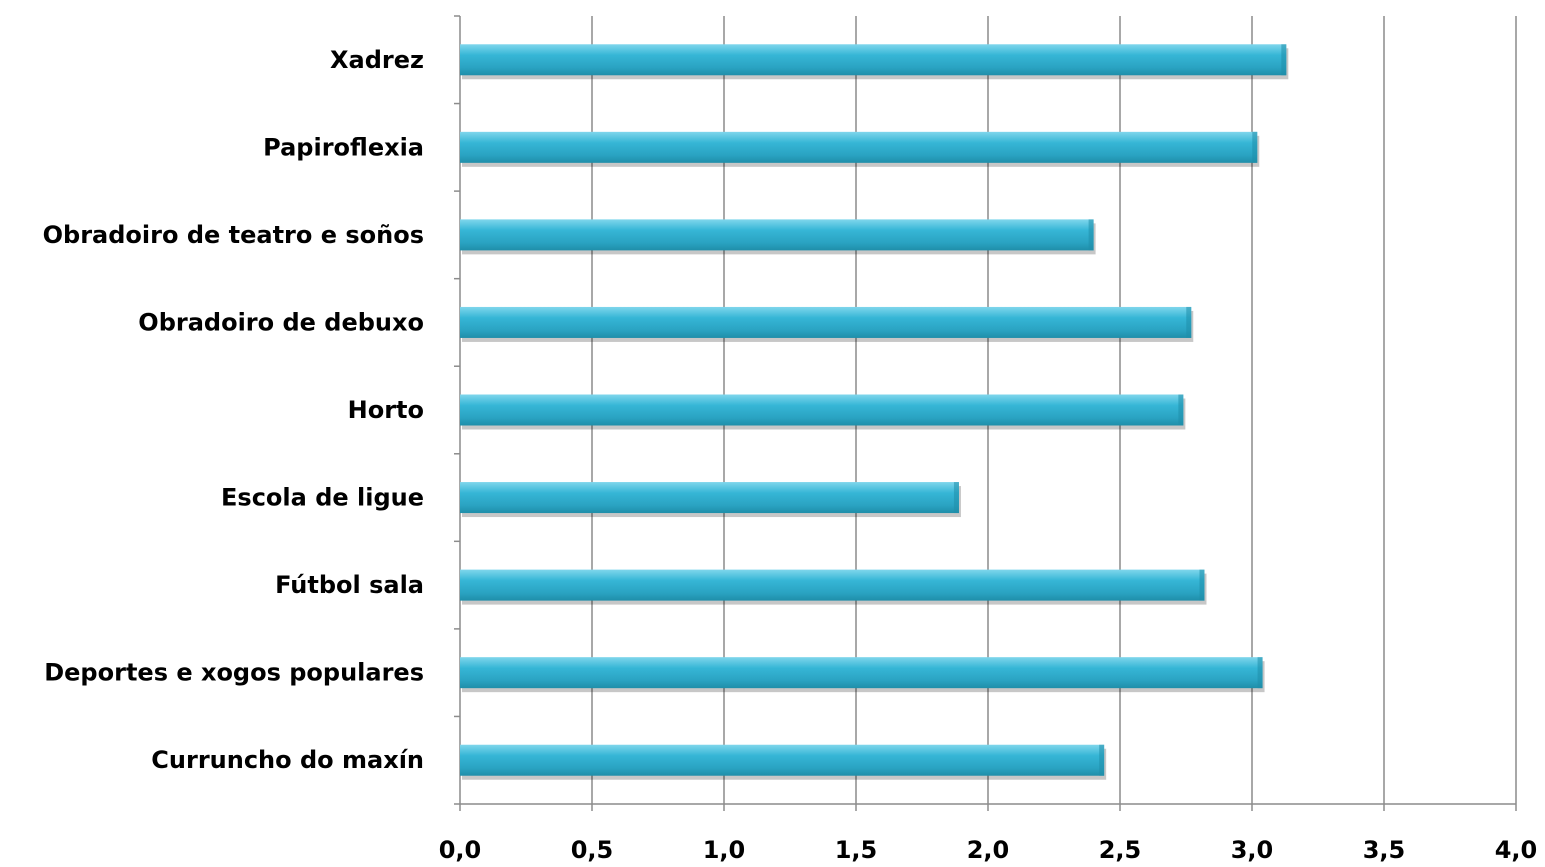  What do you see at coordinates (234, 673) in the screenshot?
I see `category-label: Deportes e xogos populares` at bounding box center [234, 673].